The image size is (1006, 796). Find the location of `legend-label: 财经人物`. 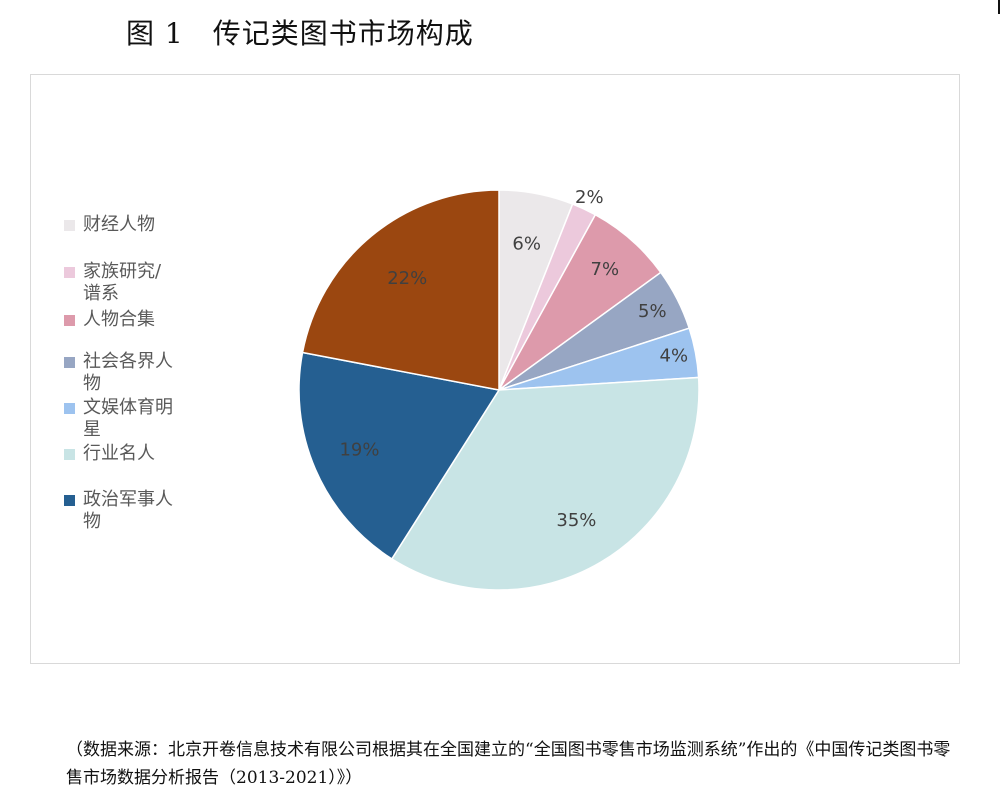

legend-label: 财经人物 is located at coordinates (119, 224).